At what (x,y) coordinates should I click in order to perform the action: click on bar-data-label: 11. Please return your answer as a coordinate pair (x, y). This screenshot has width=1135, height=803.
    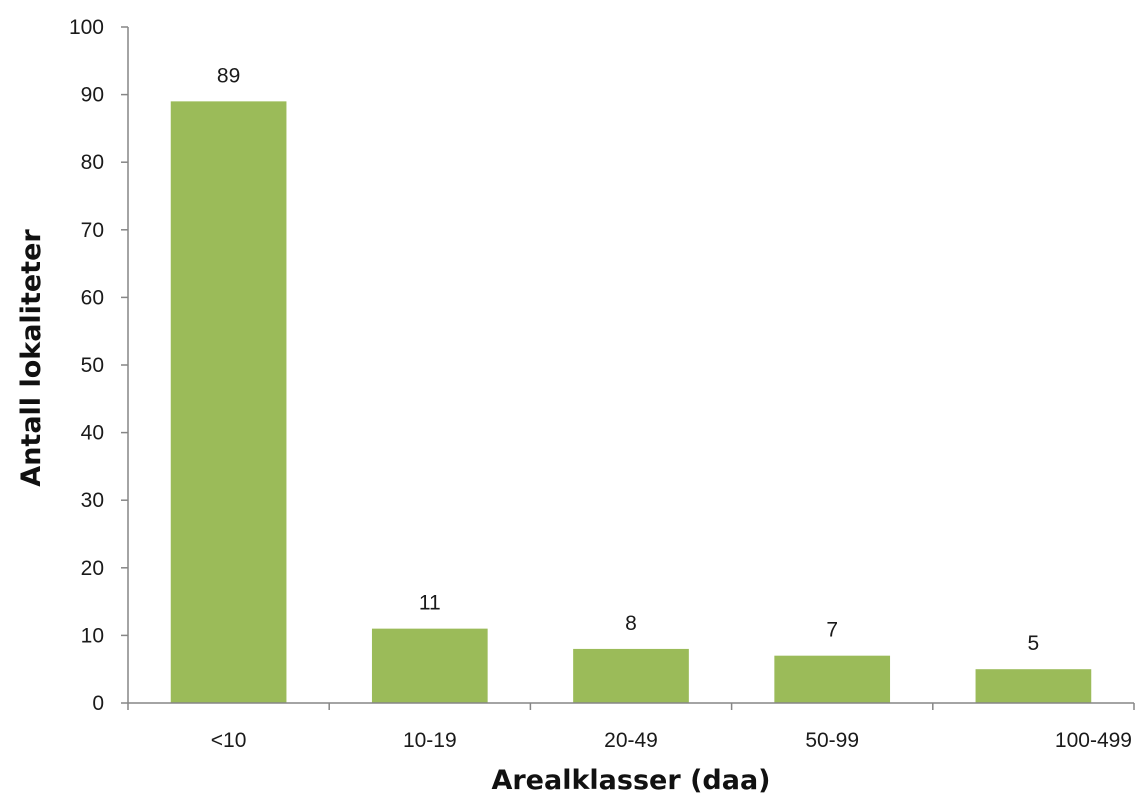
    Looking at the image, I should click on (430, 603).